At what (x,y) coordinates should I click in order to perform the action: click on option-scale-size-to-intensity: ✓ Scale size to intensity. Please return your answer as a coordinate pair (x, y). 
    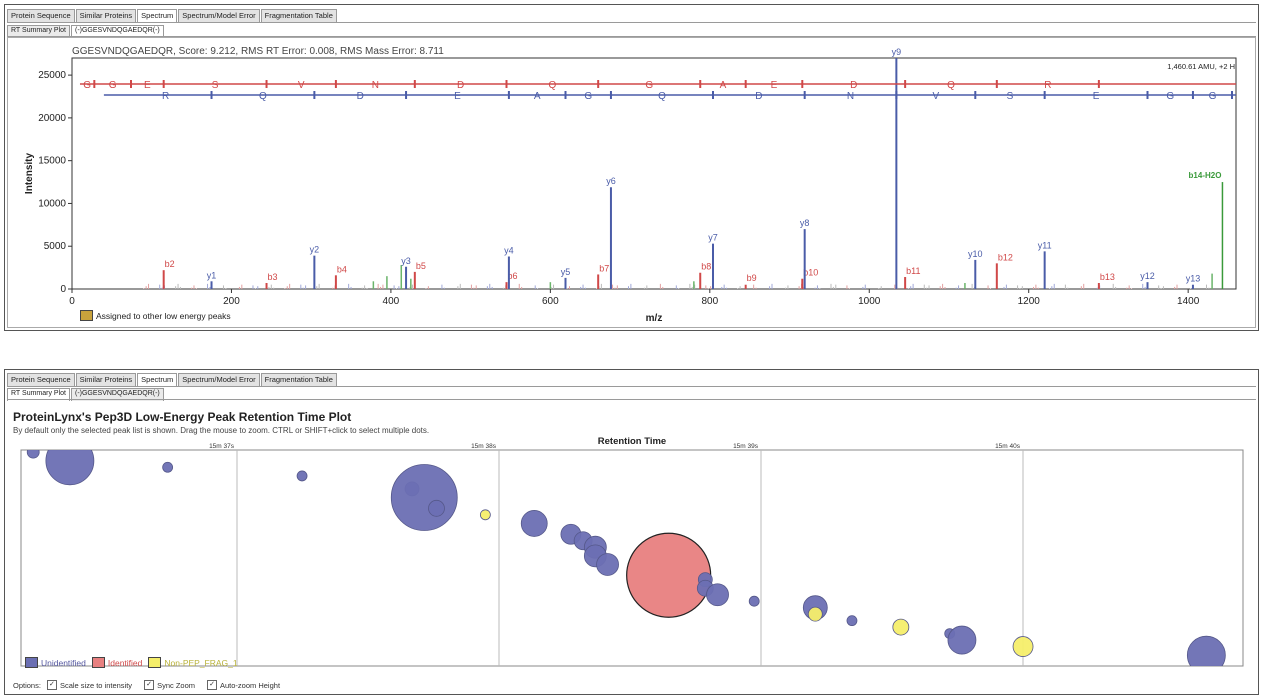
    Looking at the image, I should click on (89, 685).